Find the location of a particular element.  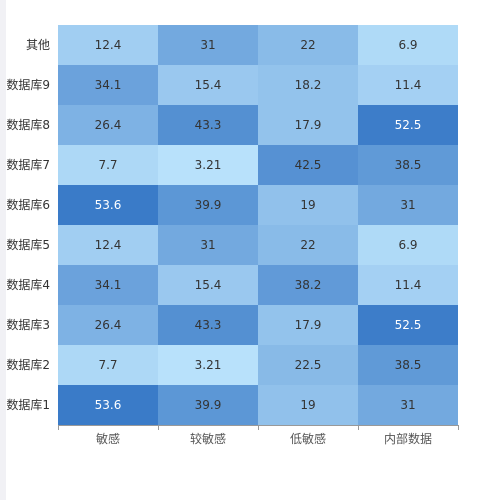

cell-value-label: 22.5 is located at coordinates (308, 365).